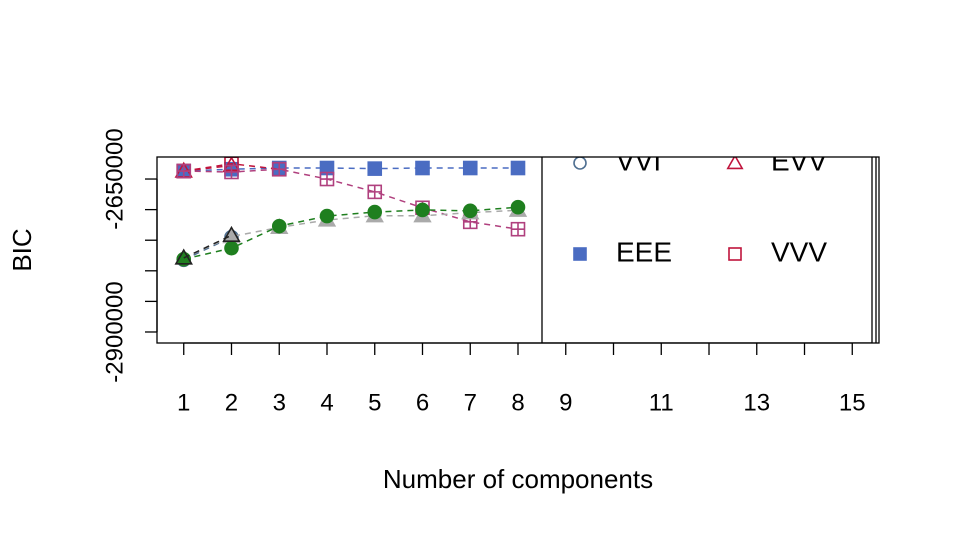  Describe the element at coordinates (183, 402) in the screenshot. I see `x-tick-label: 1` at that location.